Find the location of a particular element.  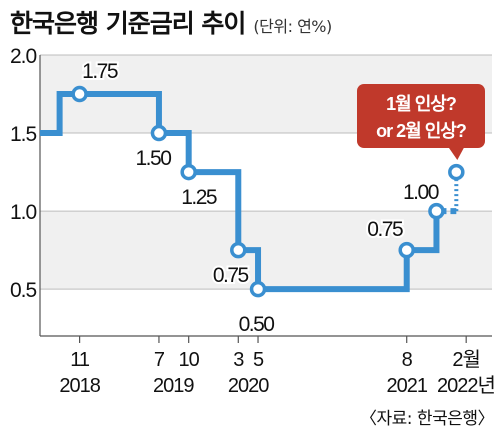

x-tick-label: 7 is located at coordinates (159, 360).